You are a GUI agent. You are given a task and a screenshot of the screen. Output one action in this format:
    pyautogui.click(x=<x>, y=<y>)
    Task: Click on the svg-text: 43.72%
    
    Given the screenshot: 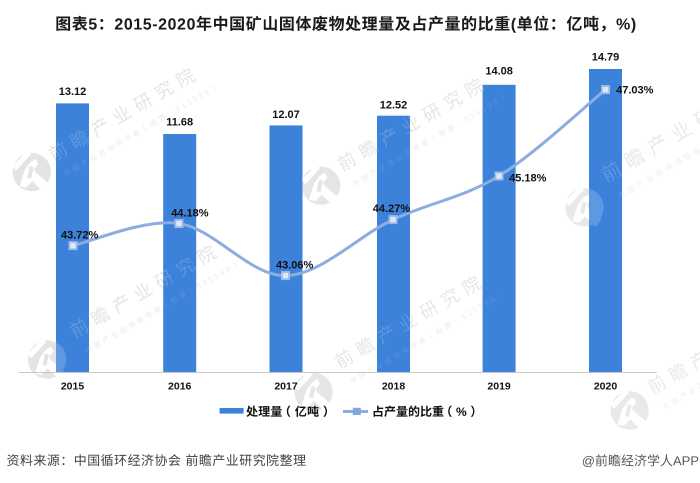 What is the action you would take?
    pyautogui.click(x=80, y=235)
    